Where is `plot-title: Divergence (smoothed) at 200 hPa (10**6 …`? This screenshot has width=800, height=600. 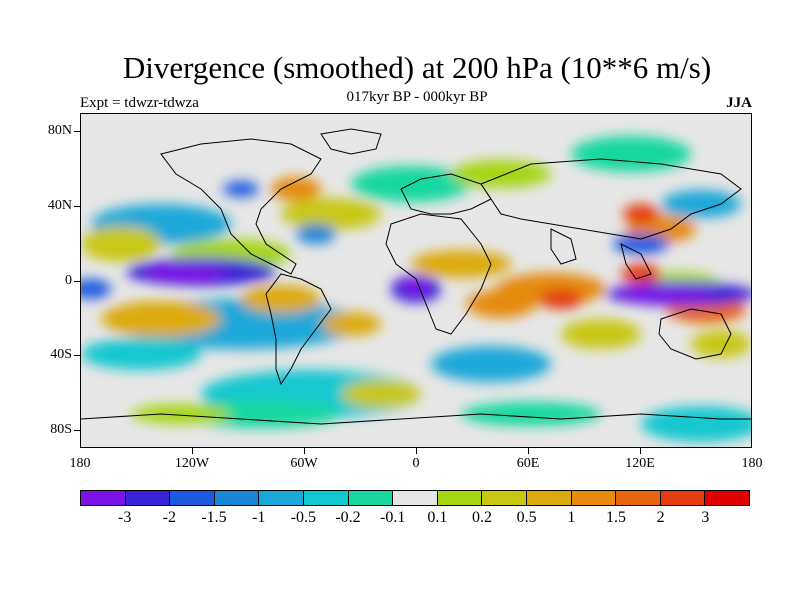
plot-title: Divergence (smoothed) at 200 hPa (10**6 … is located at coordinates (417, 67).